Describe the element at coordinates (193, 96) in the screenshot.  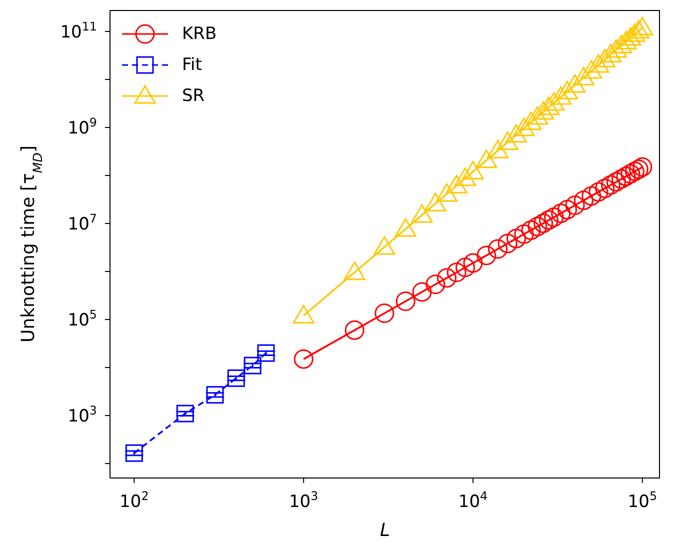
I see `legend-label: SR` at that location.